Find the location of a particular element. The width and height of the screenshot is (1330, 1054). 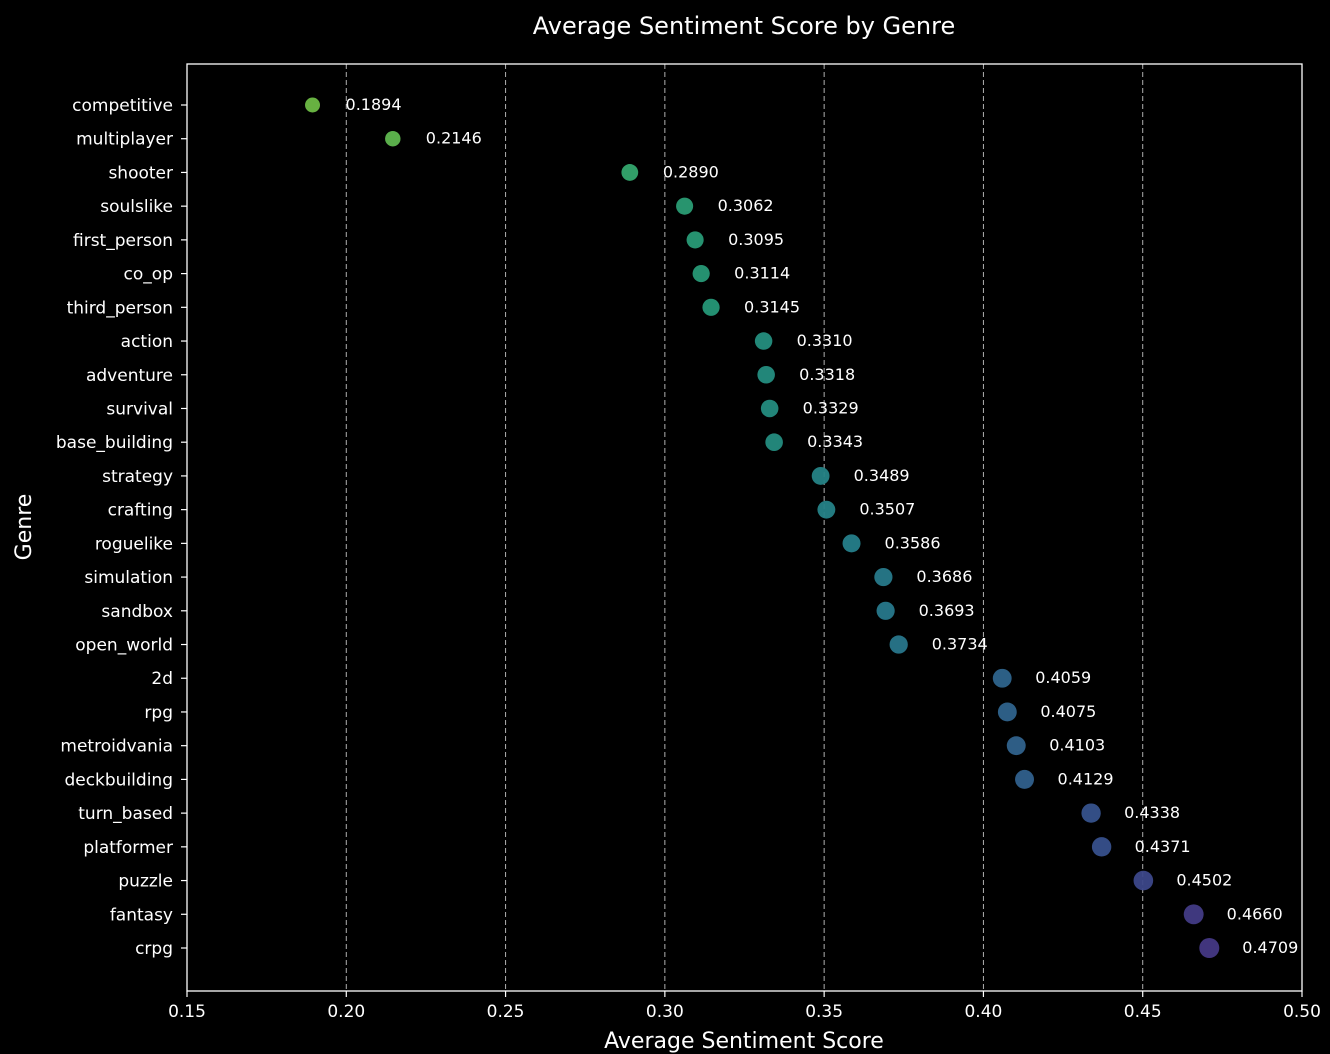

data-label: 0.1894 is located at coordinates (374, 104).